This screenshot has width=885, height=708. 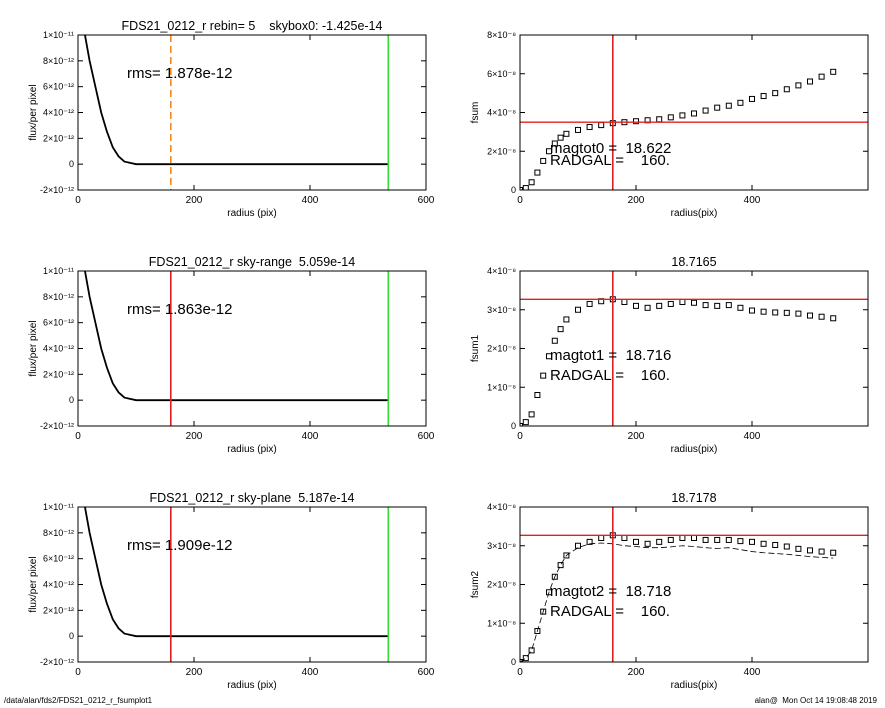 I want to click on annotation: magtot0 = 18.622, so click(x=610, y=148).